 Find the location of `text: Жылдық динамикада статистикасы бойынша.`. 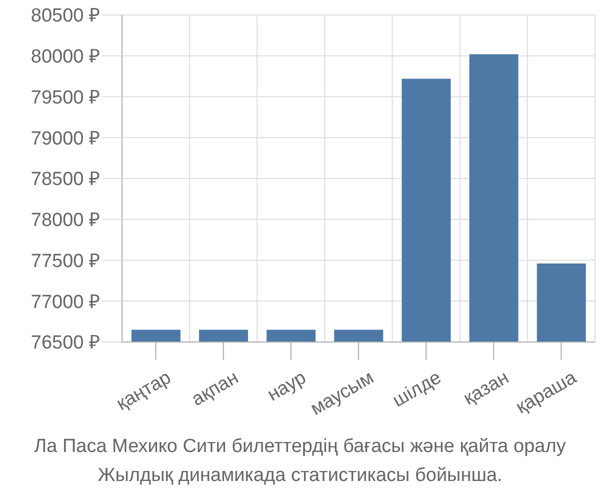

text: Жылдық динамикада статистикасы бойынша. is located at coordinates (300, 476).